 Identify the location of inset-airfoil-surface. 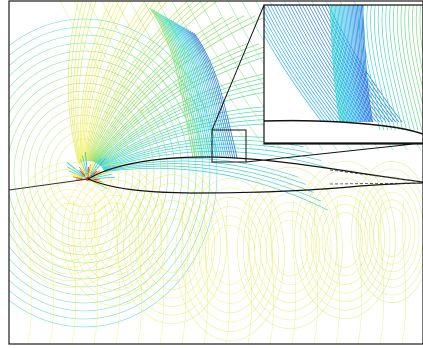
(343, 131).